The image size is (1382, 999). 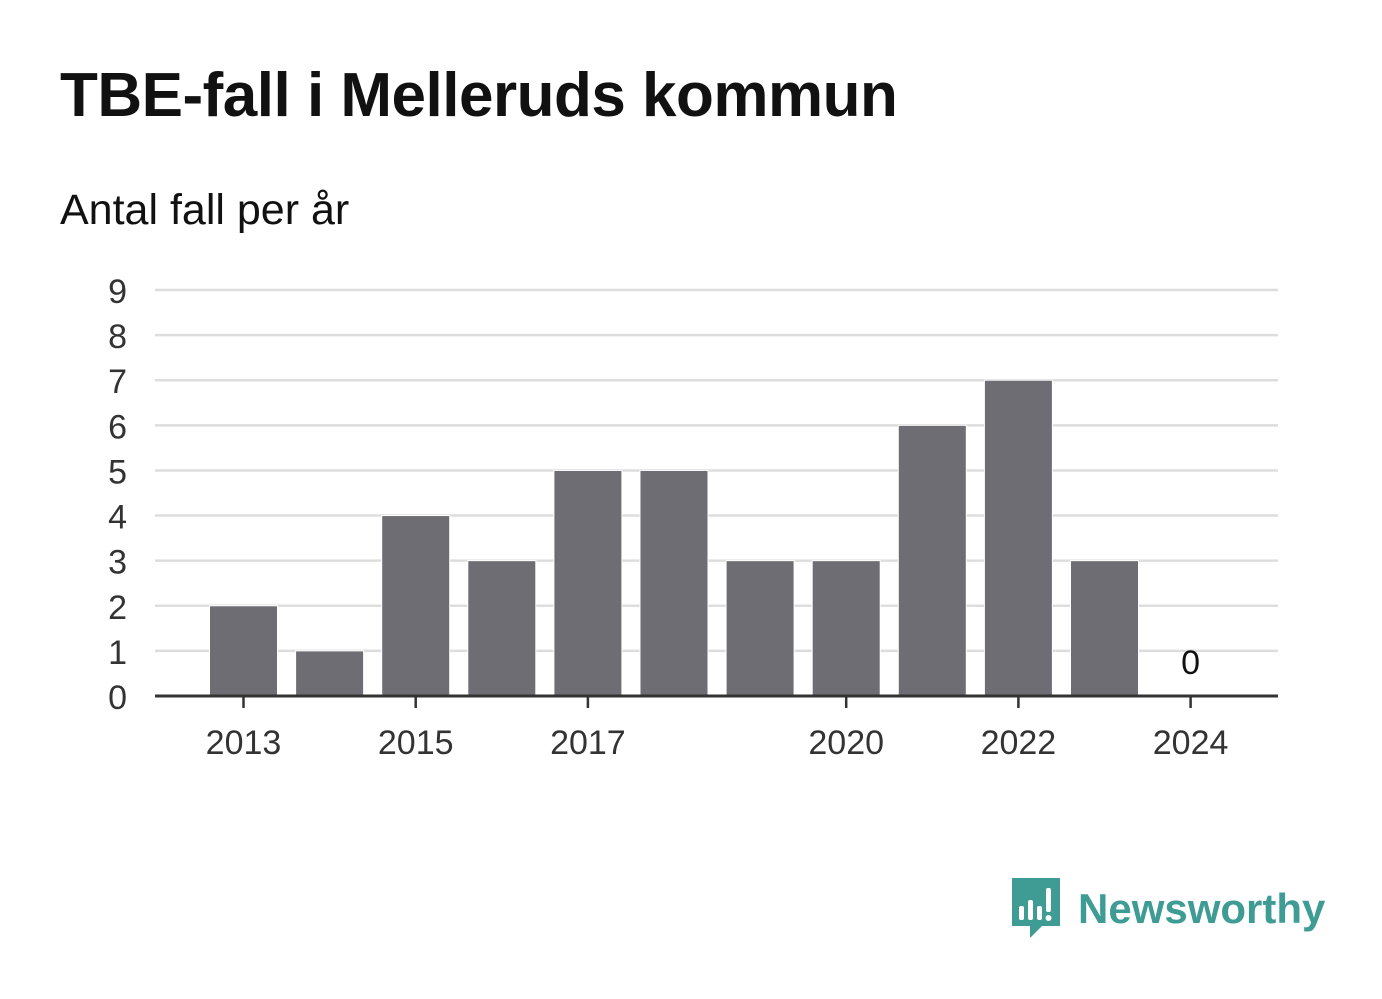 I want to click on y-tick-label: 6, so click(x=117, y=427).